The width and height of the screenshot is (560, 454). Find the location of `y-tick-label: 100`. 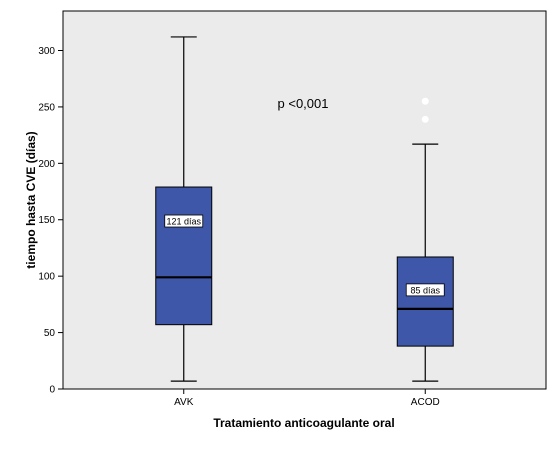

y-tick-label: 100 is located at coordinates (46, 277).